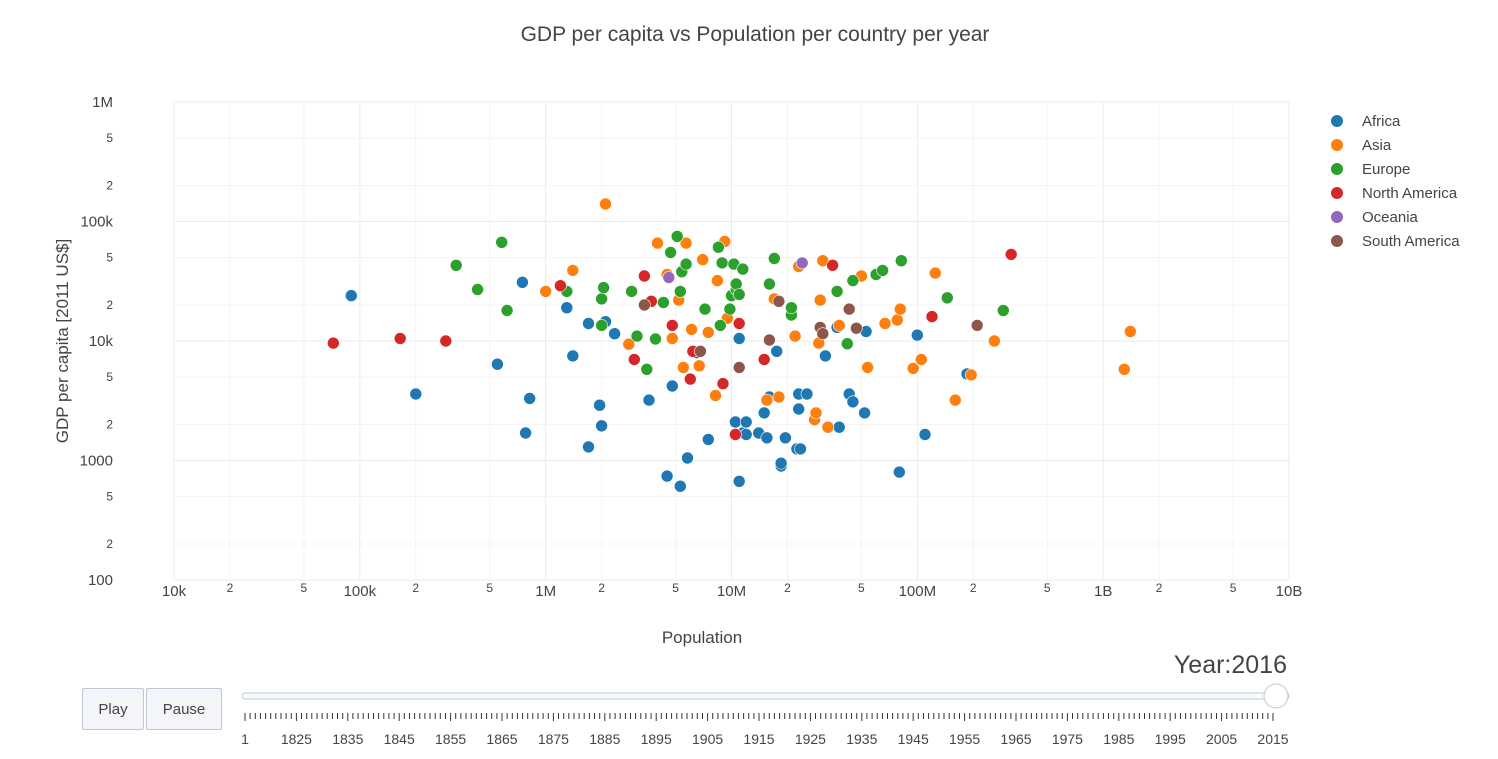 Image resolution: width=1498 pixels, height=759 pixels. What do you see at coordinates (1394, 193) in the screenshot?
I see `legend-item: North America` at bounding box center [1394, 193].